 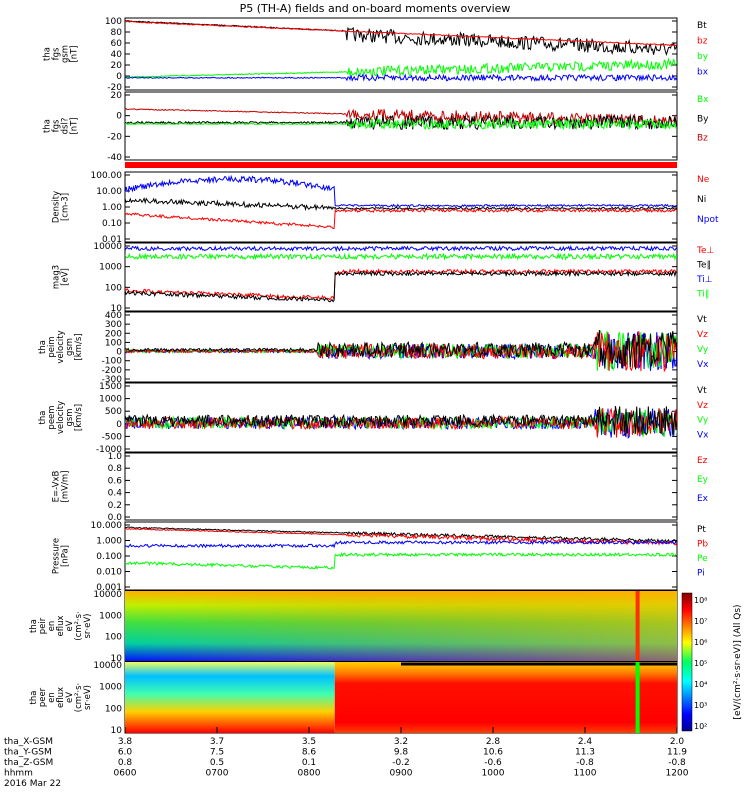 What do you see at coordinates (109, 450) in the screenshot?
I see `ytick-label: -1000` at bounding box center [109, 450].